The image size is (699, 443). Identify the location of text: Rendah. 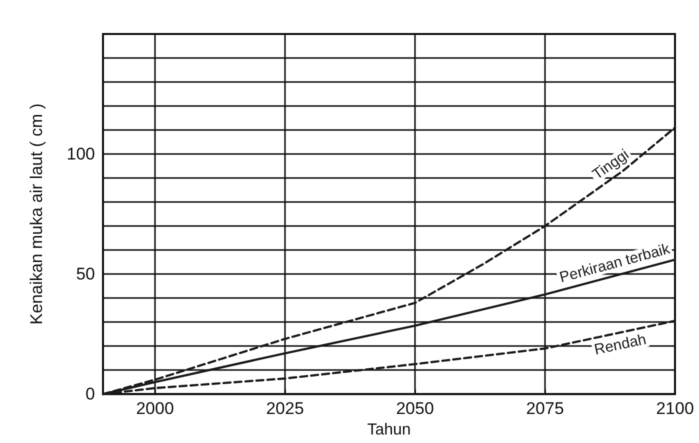
(620, 344).